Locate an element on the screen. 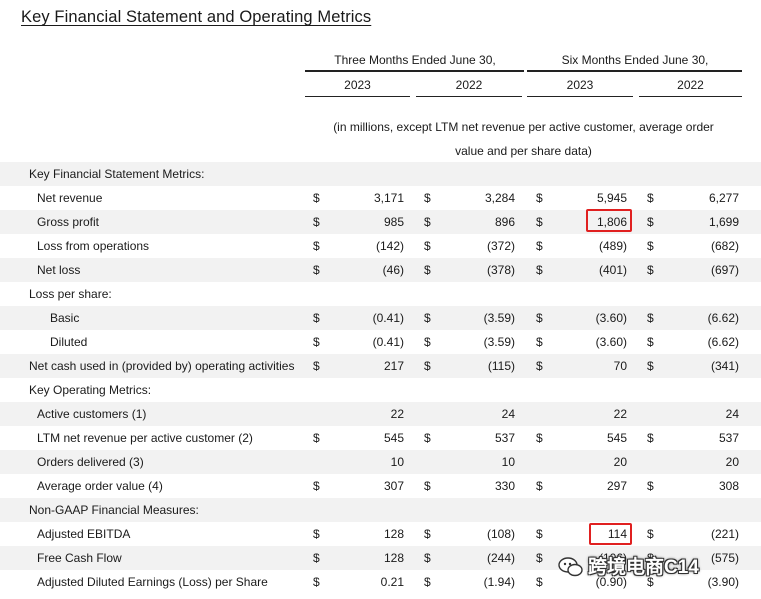 The height and width of the screenshot is (599, 761). cell-value: (3.90) is located at coordinates (723, 582).